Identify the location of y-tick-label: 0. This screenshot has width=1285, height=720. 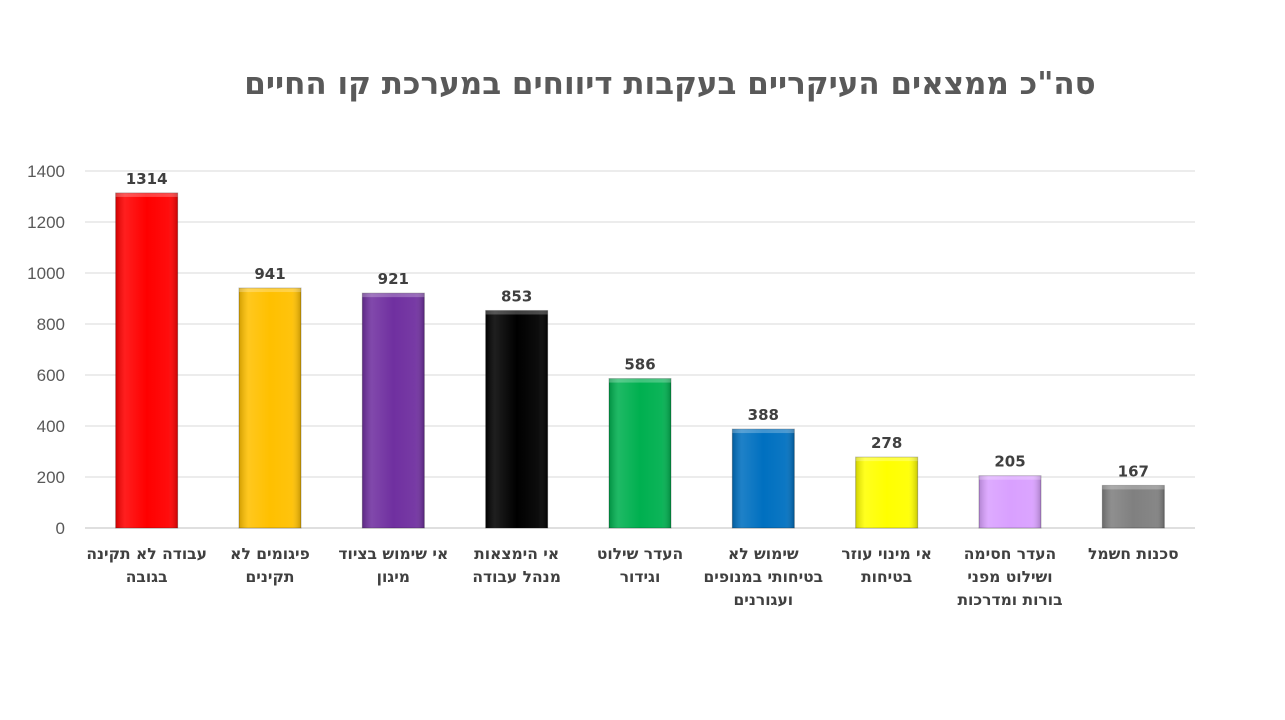
(60, 528).